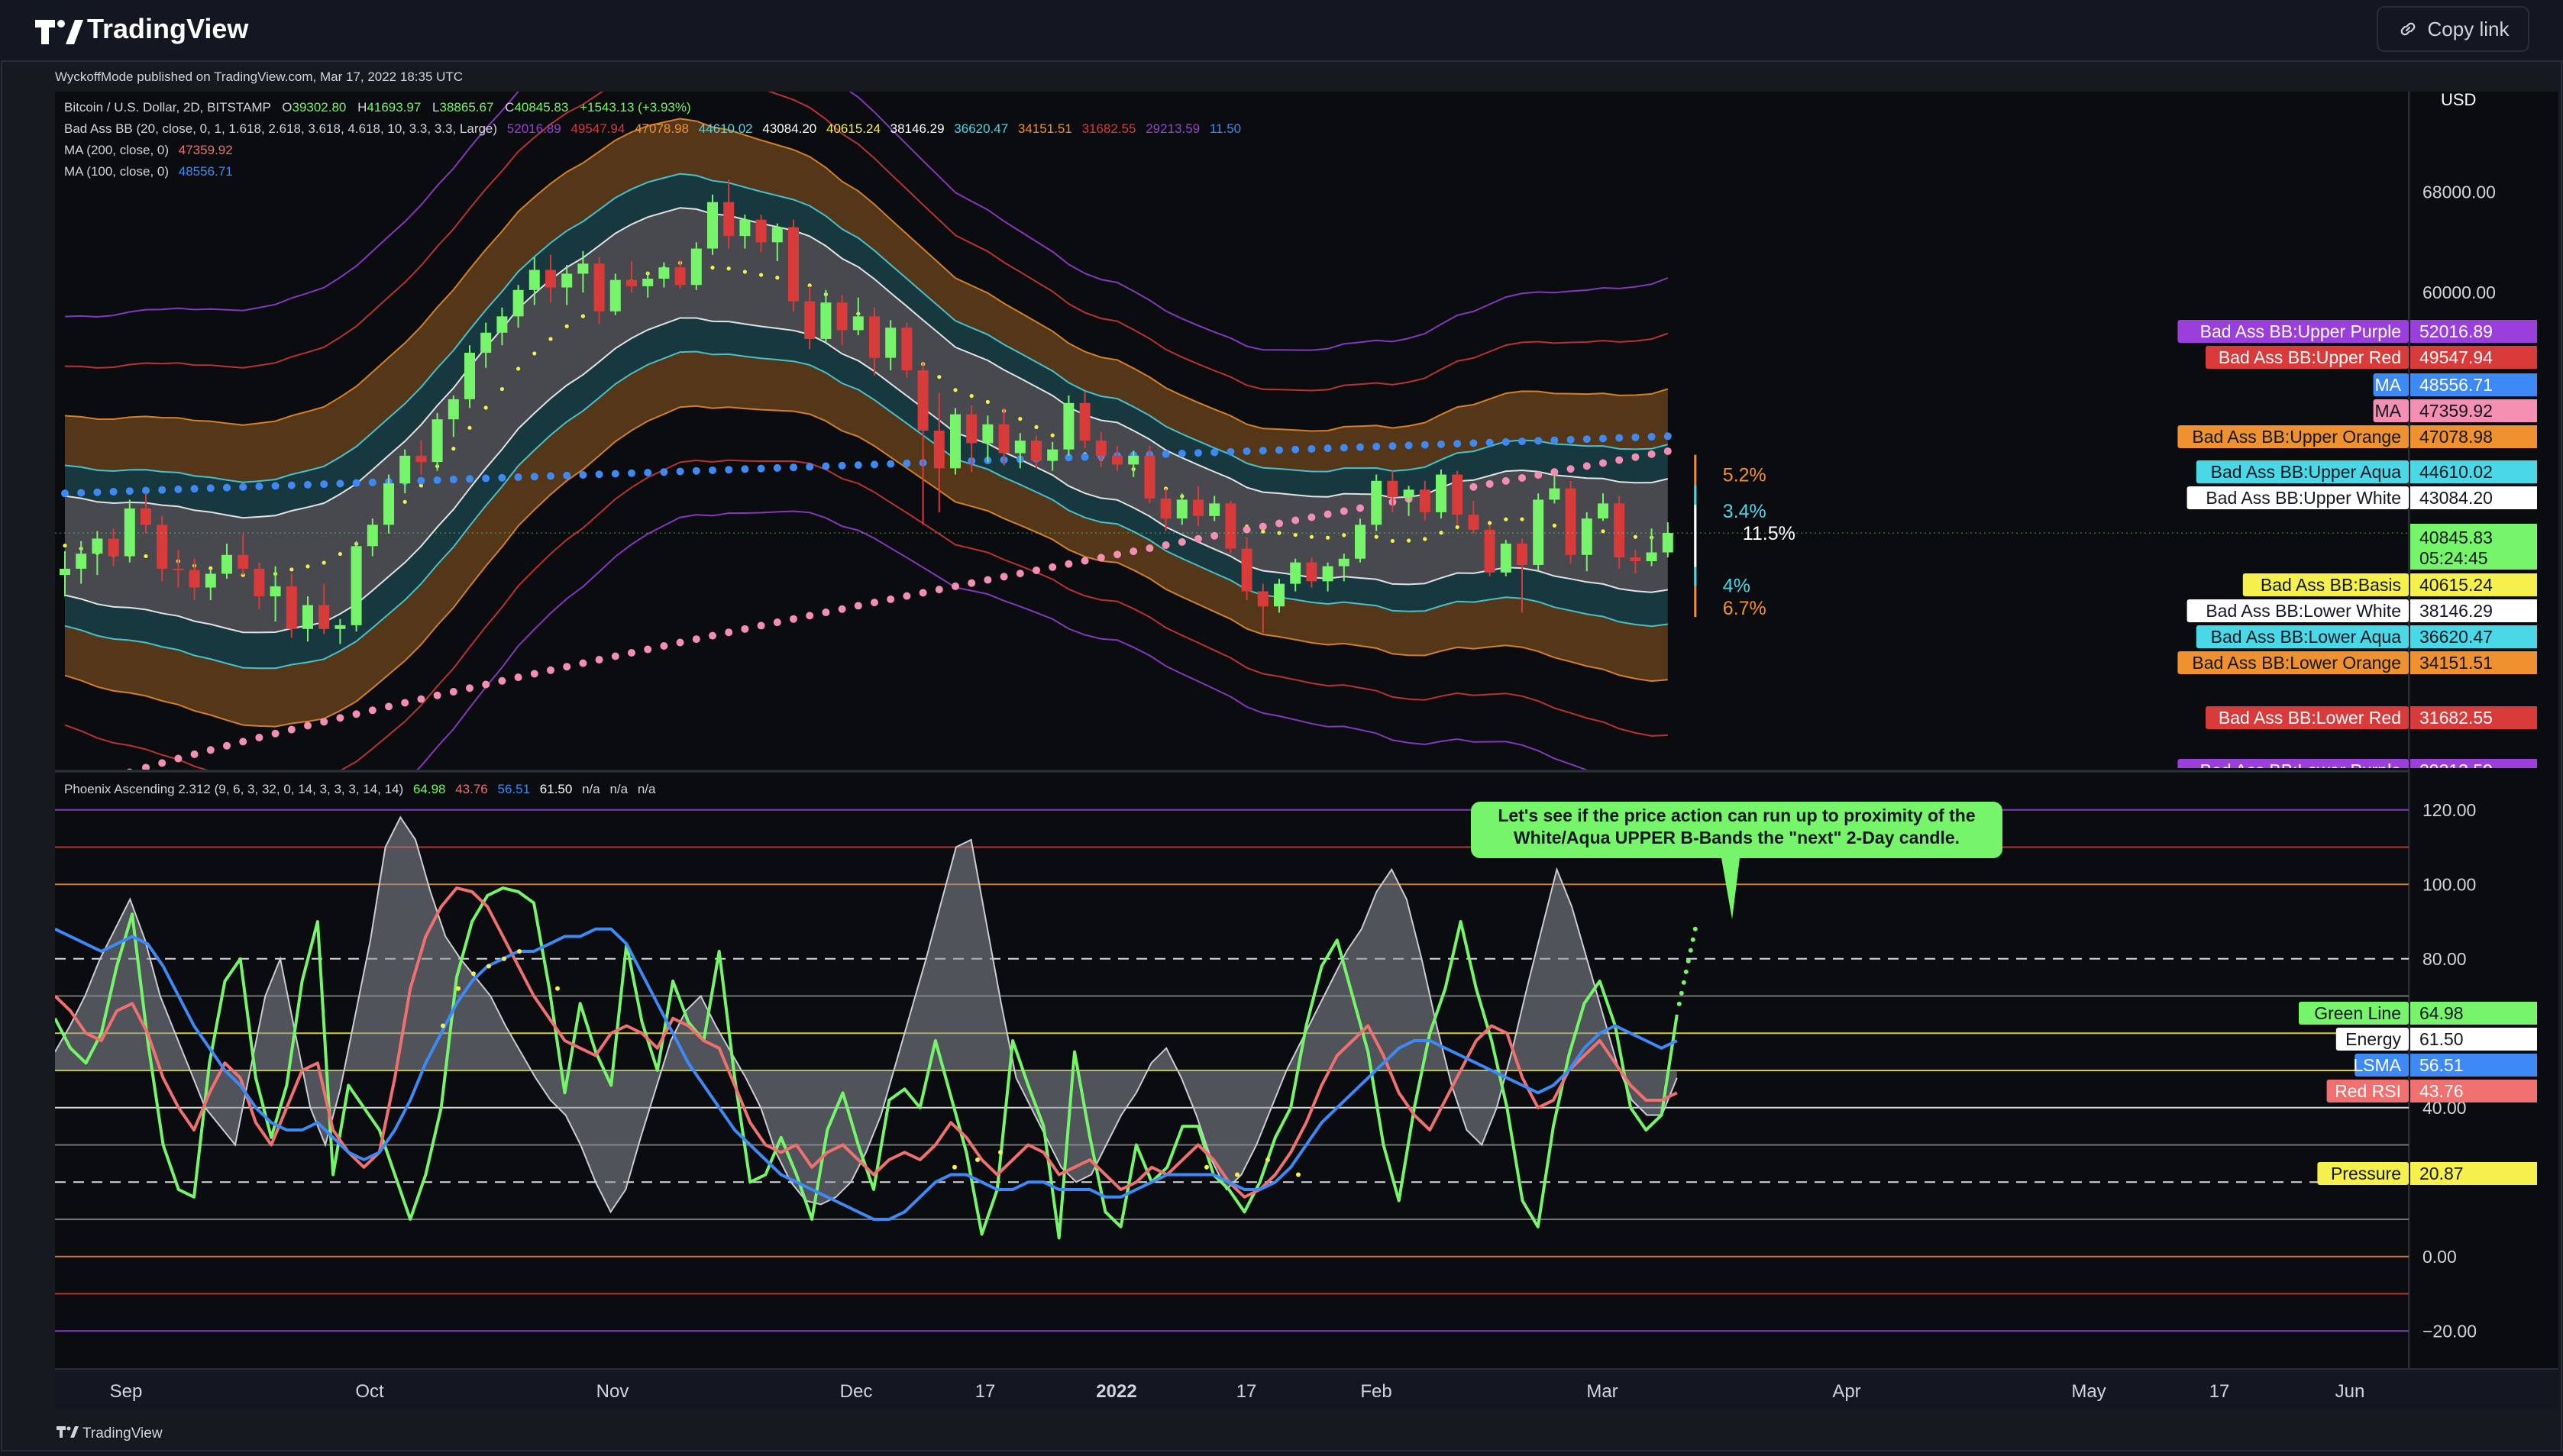 This screenshot has width=2563, height=1456. Describe the element at coordinates (168, 108) in the screenshot. I see `legend-symbol: Bitcoin / U.S. Dollar, 2D, BITSTAMP` at that location.